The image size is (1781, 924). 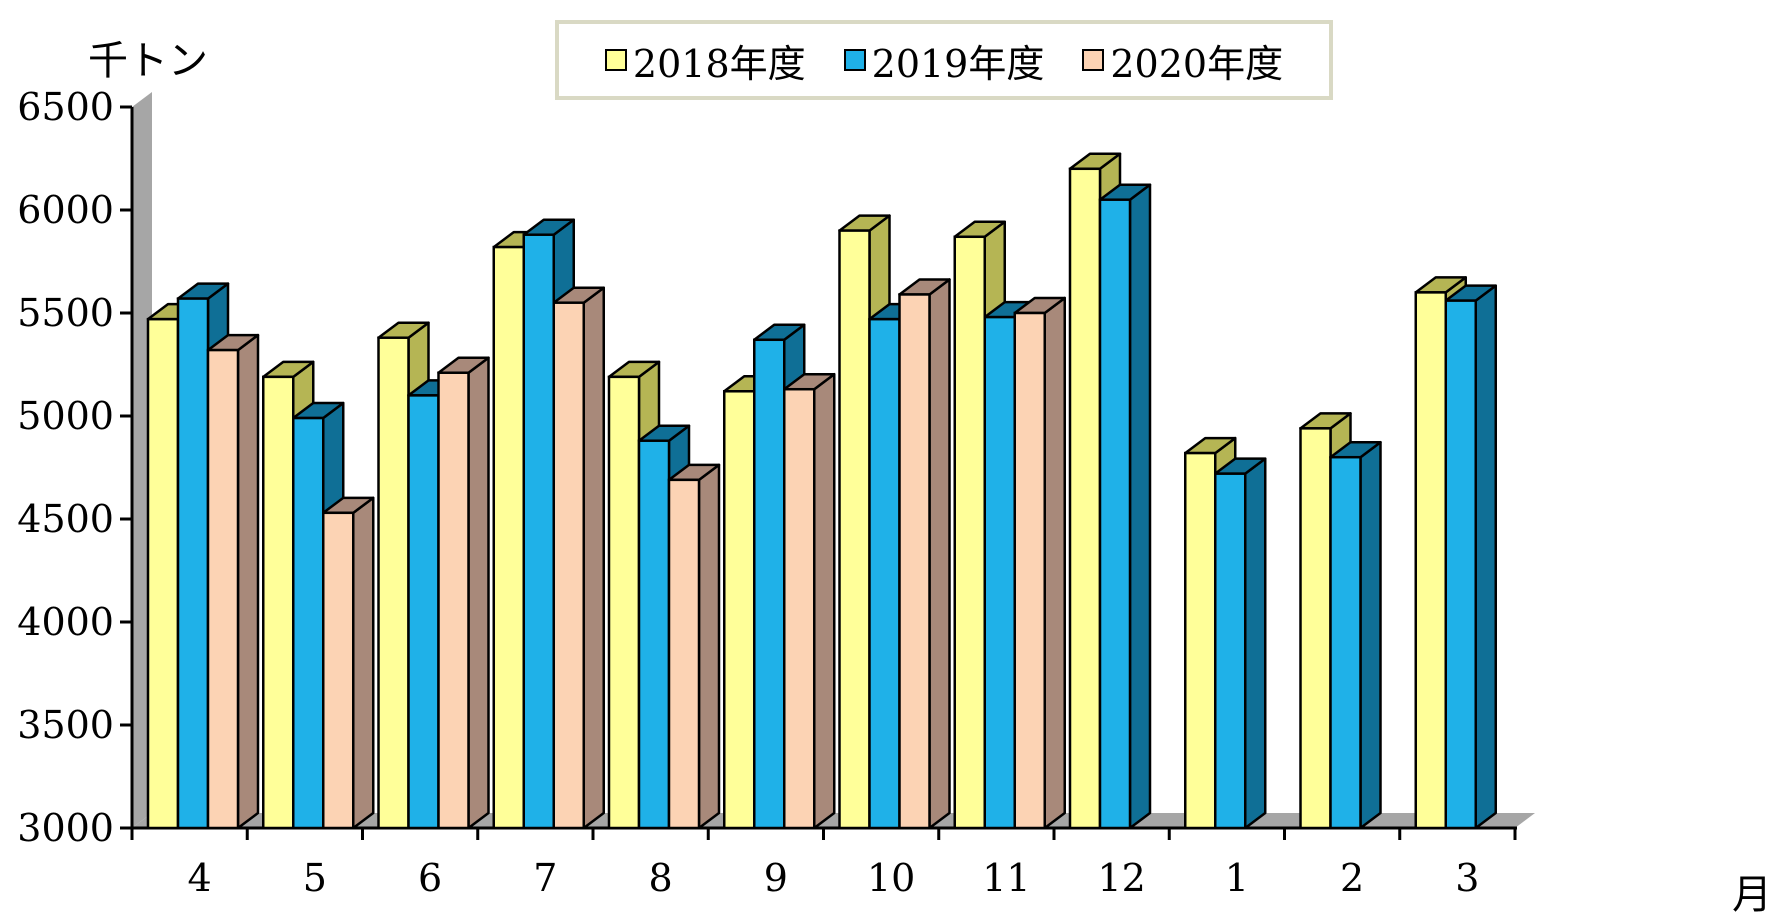 I want to click on legend-item-2020: 2020年度, so click(x=1182, y=60).